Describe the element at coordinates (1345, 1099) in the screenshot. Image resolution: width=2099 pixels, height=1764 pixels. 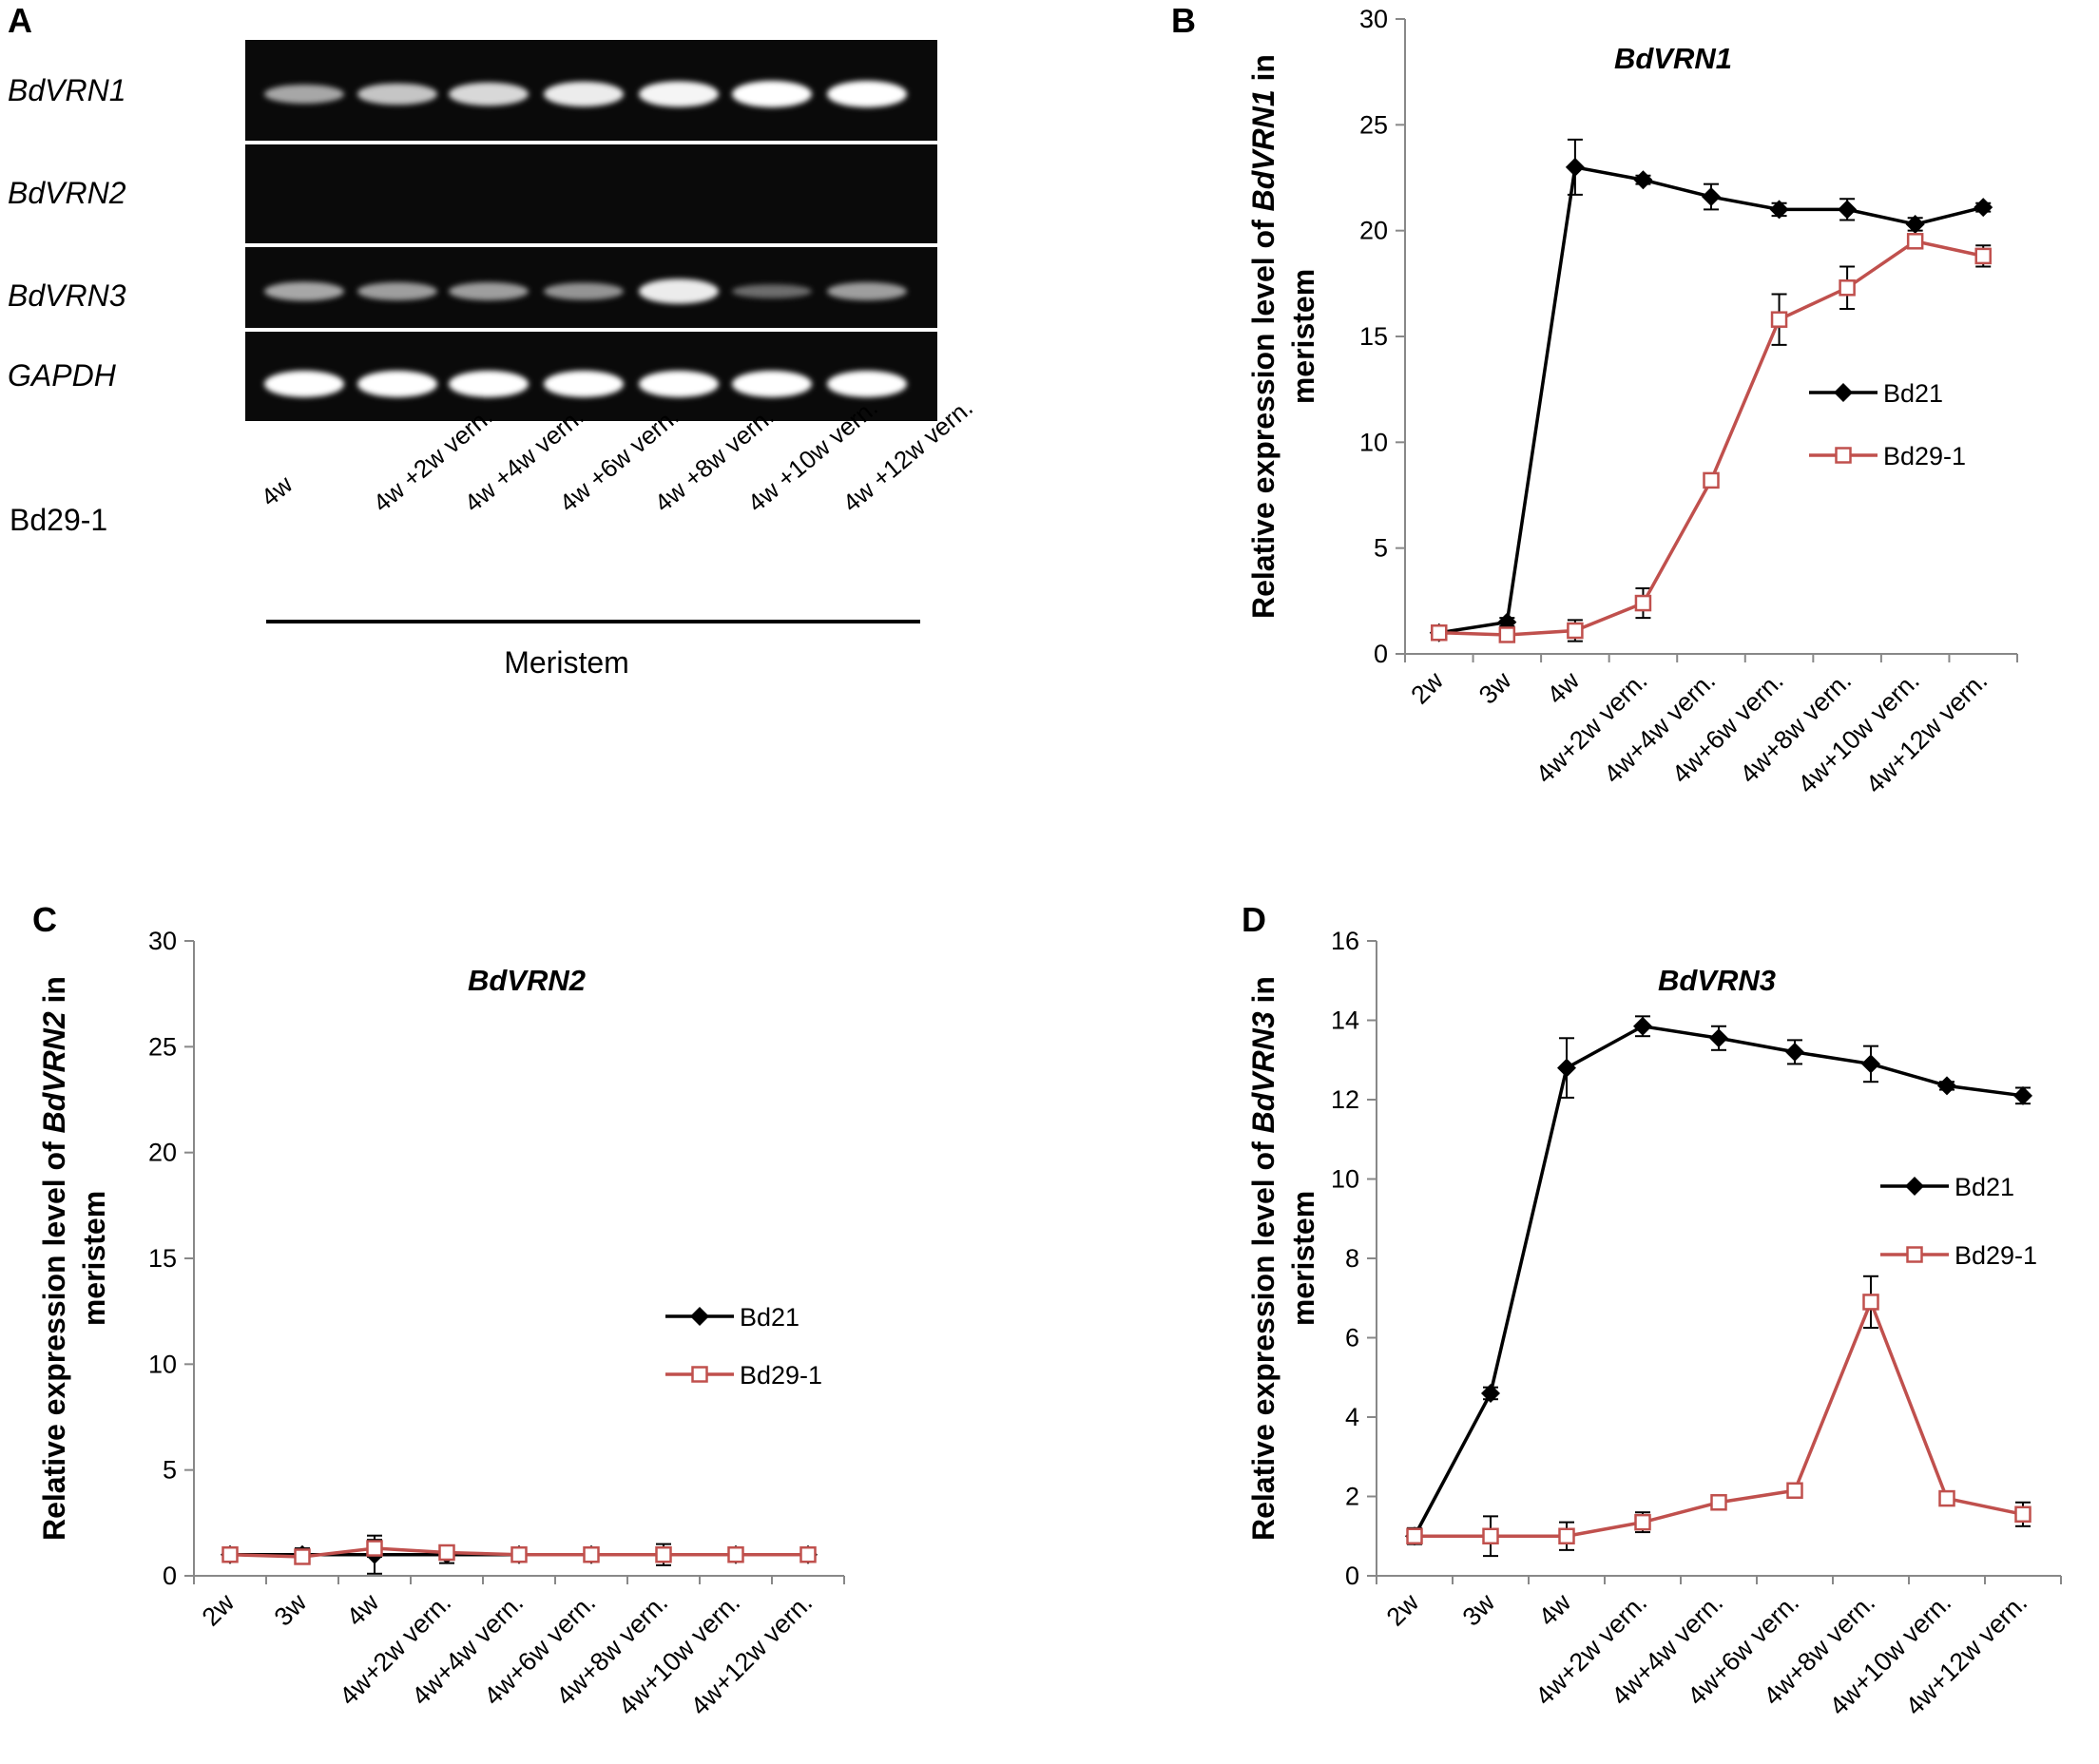
I see `y-tick-label: 12` at that location.